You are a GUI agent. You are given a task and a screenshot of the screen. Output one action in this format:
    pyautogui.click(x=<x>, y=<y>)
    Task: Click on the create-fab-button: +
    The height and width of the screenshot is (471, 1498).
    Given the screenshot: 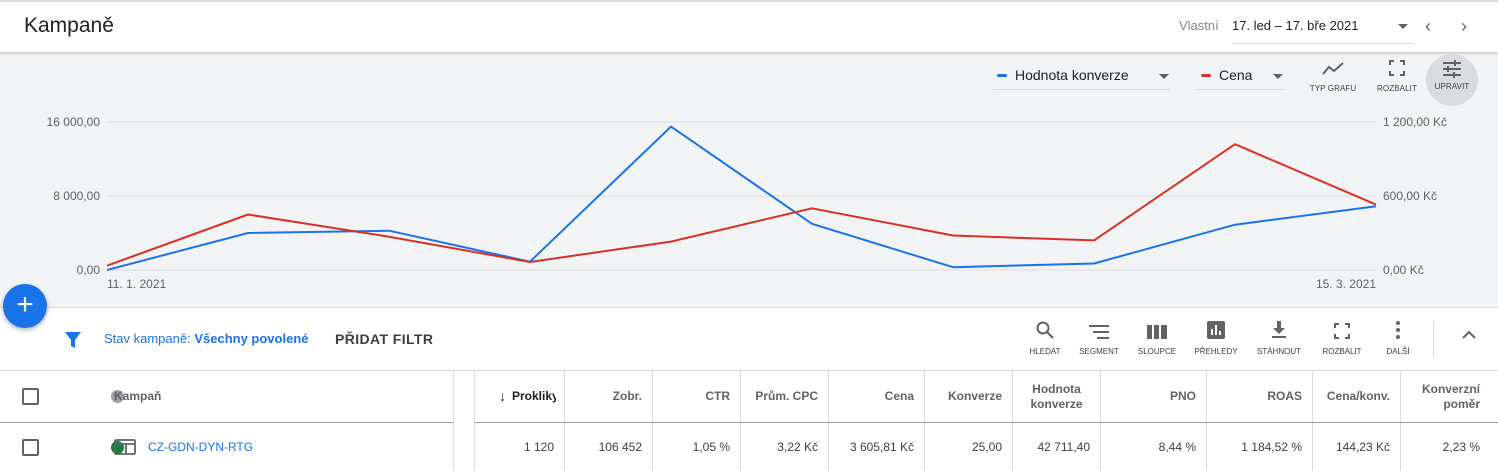 What is the action you would take?
    pyautogui.click(x=25, y=306)
    